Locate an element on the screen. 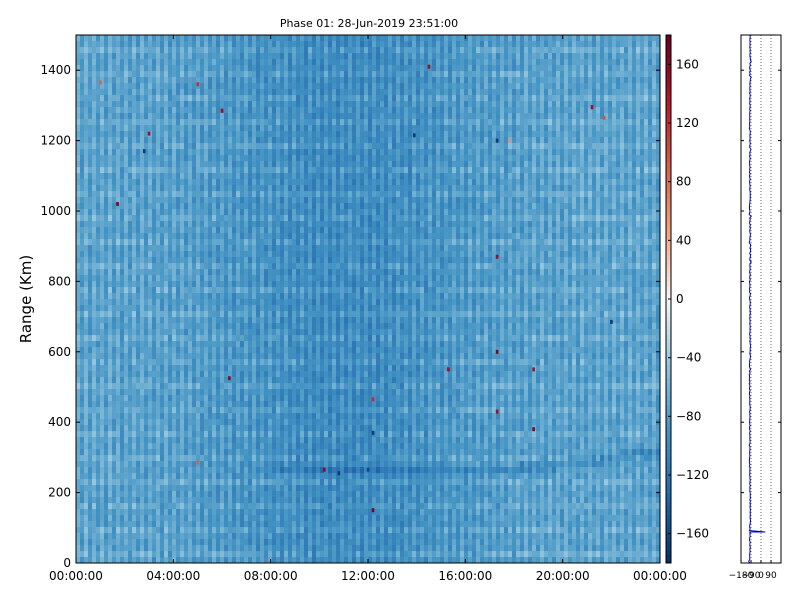 Image resolution: width=800 pixels, height=600 pixels. y-tick-label: 200 is located at coordinates (59, 493).